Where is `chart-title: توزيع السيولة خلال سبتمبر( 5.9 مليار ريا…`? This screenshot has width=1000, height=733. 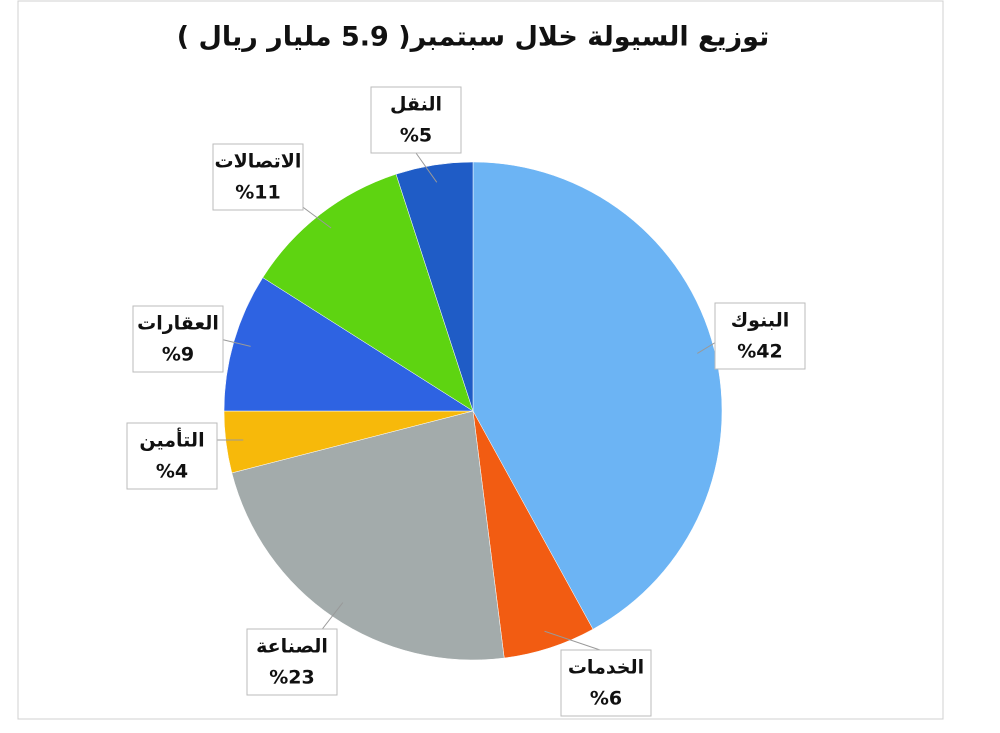
chart-title: توزيع السيولة خلال سبتمبر( 5.9 مليار ريا… is located at coordinates (473, 37).